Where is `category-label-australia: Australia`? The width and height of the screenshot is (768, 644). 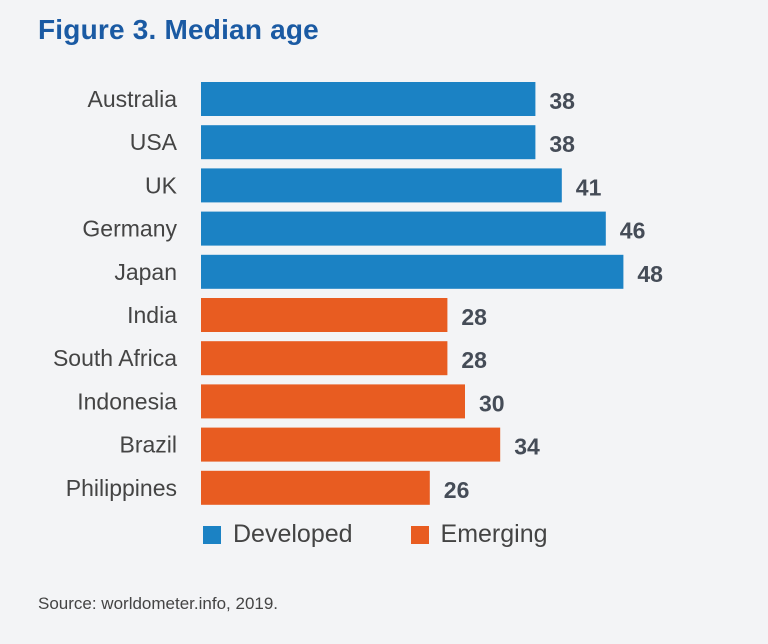 category-label-australia: Australia is located at coordinates (133, 99).